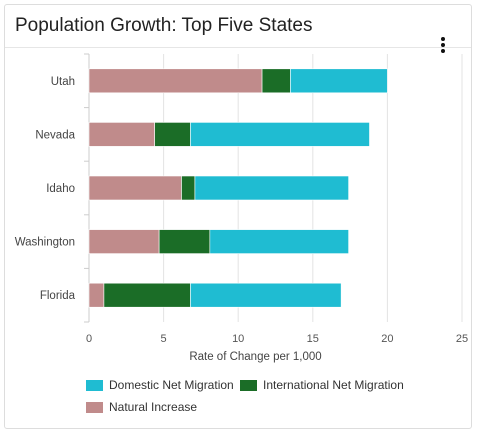 Image resolution: width=480 pixels, height=439 pixels. I want to click on bar-florida-international-net-migration, so click(147, 295).